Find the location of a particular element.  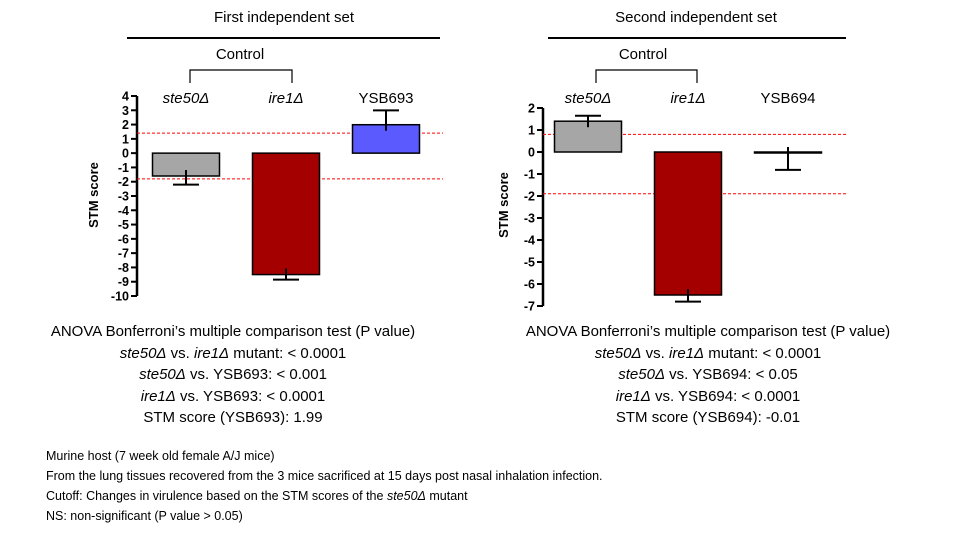

y-tick-label: 4 is located at coordinates (125, 97).